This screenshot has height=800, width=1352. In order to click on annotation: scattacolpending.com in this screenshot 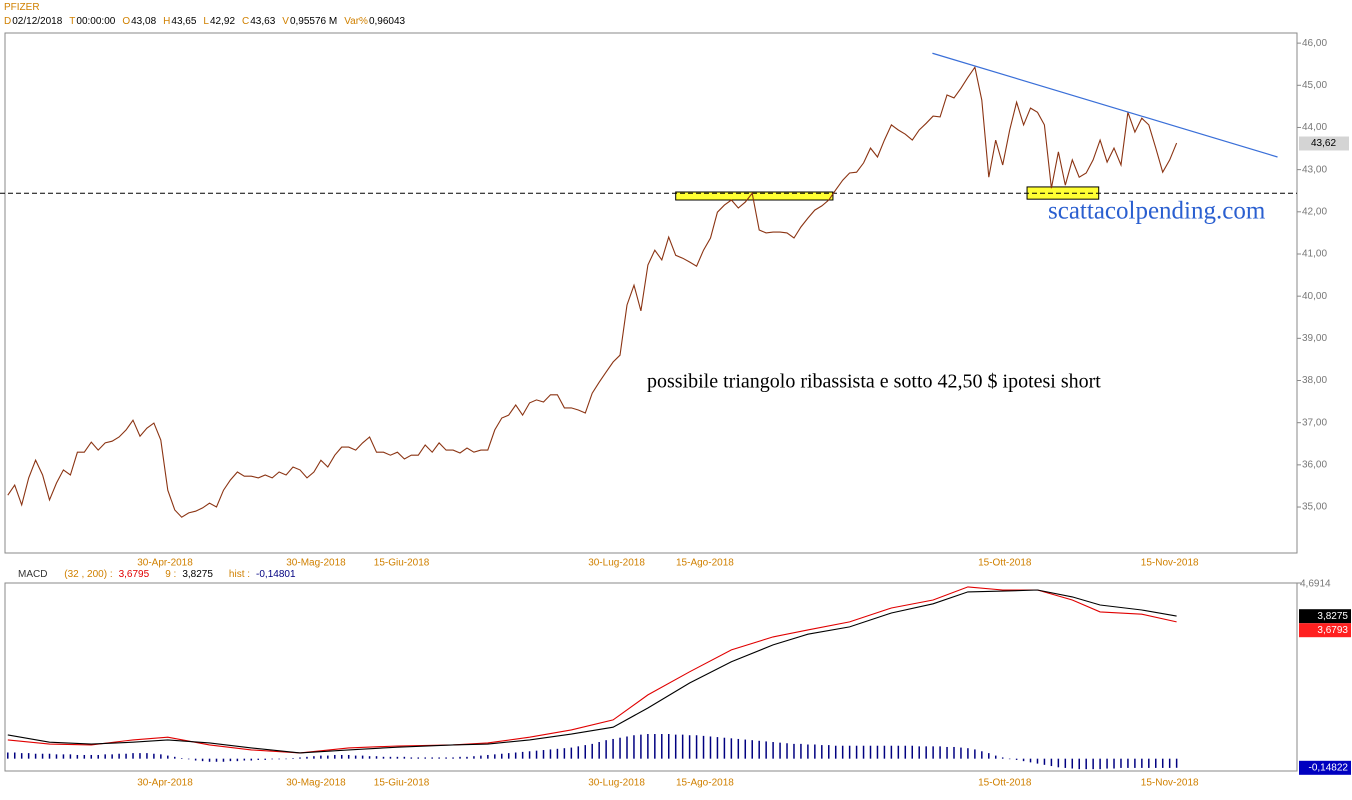, I will do `click(1157, 211)`.